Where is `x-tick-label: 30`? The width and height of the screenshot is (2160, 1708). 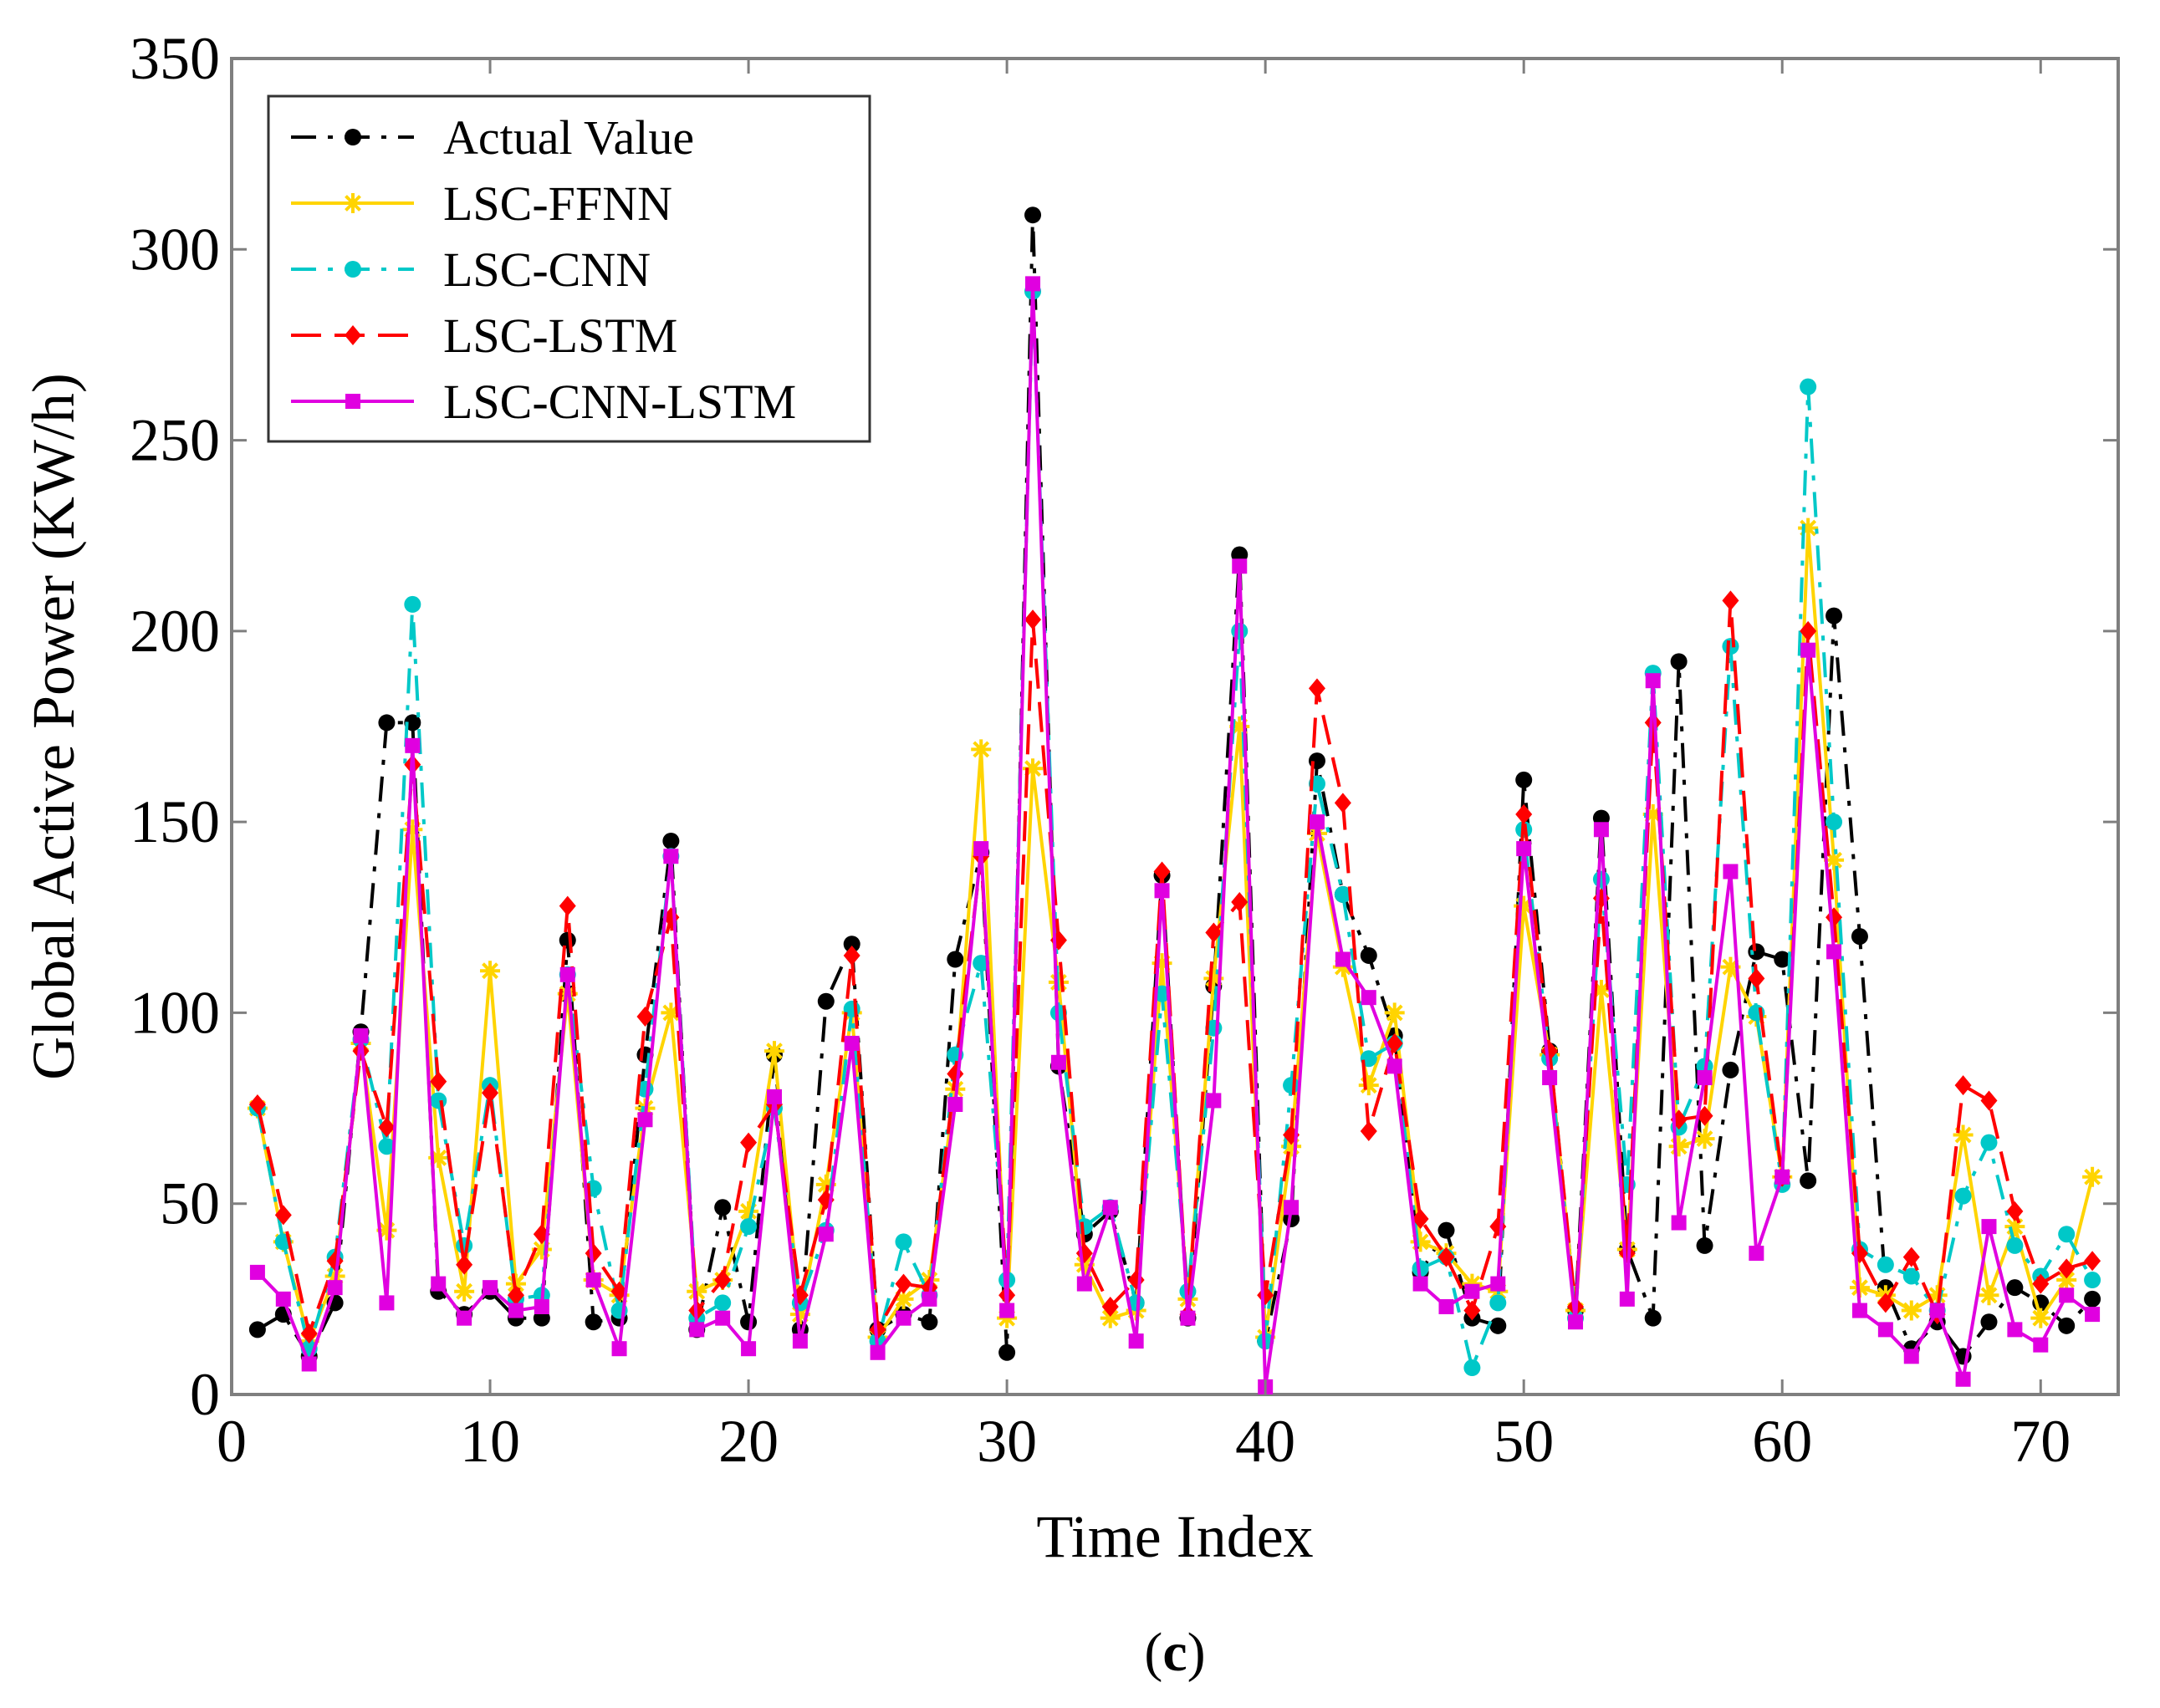 x-tick-label: 30 is located at coordinates (1007, 1441).